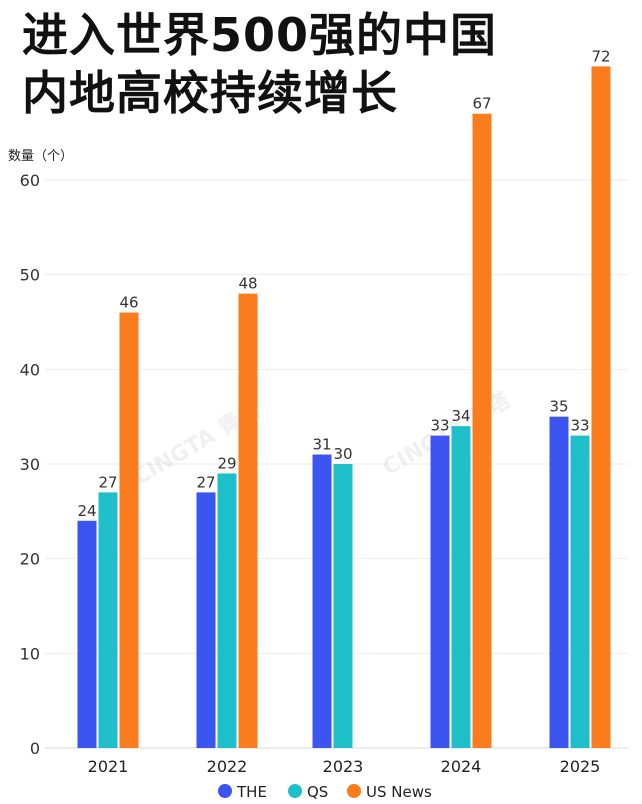 Image resolution: width=642 pixels, height=804 pixels. What do you see at coordinates (248, 520) in the screenshot?
I see `bar-us-news-2022` at bounding box center [248, 520].